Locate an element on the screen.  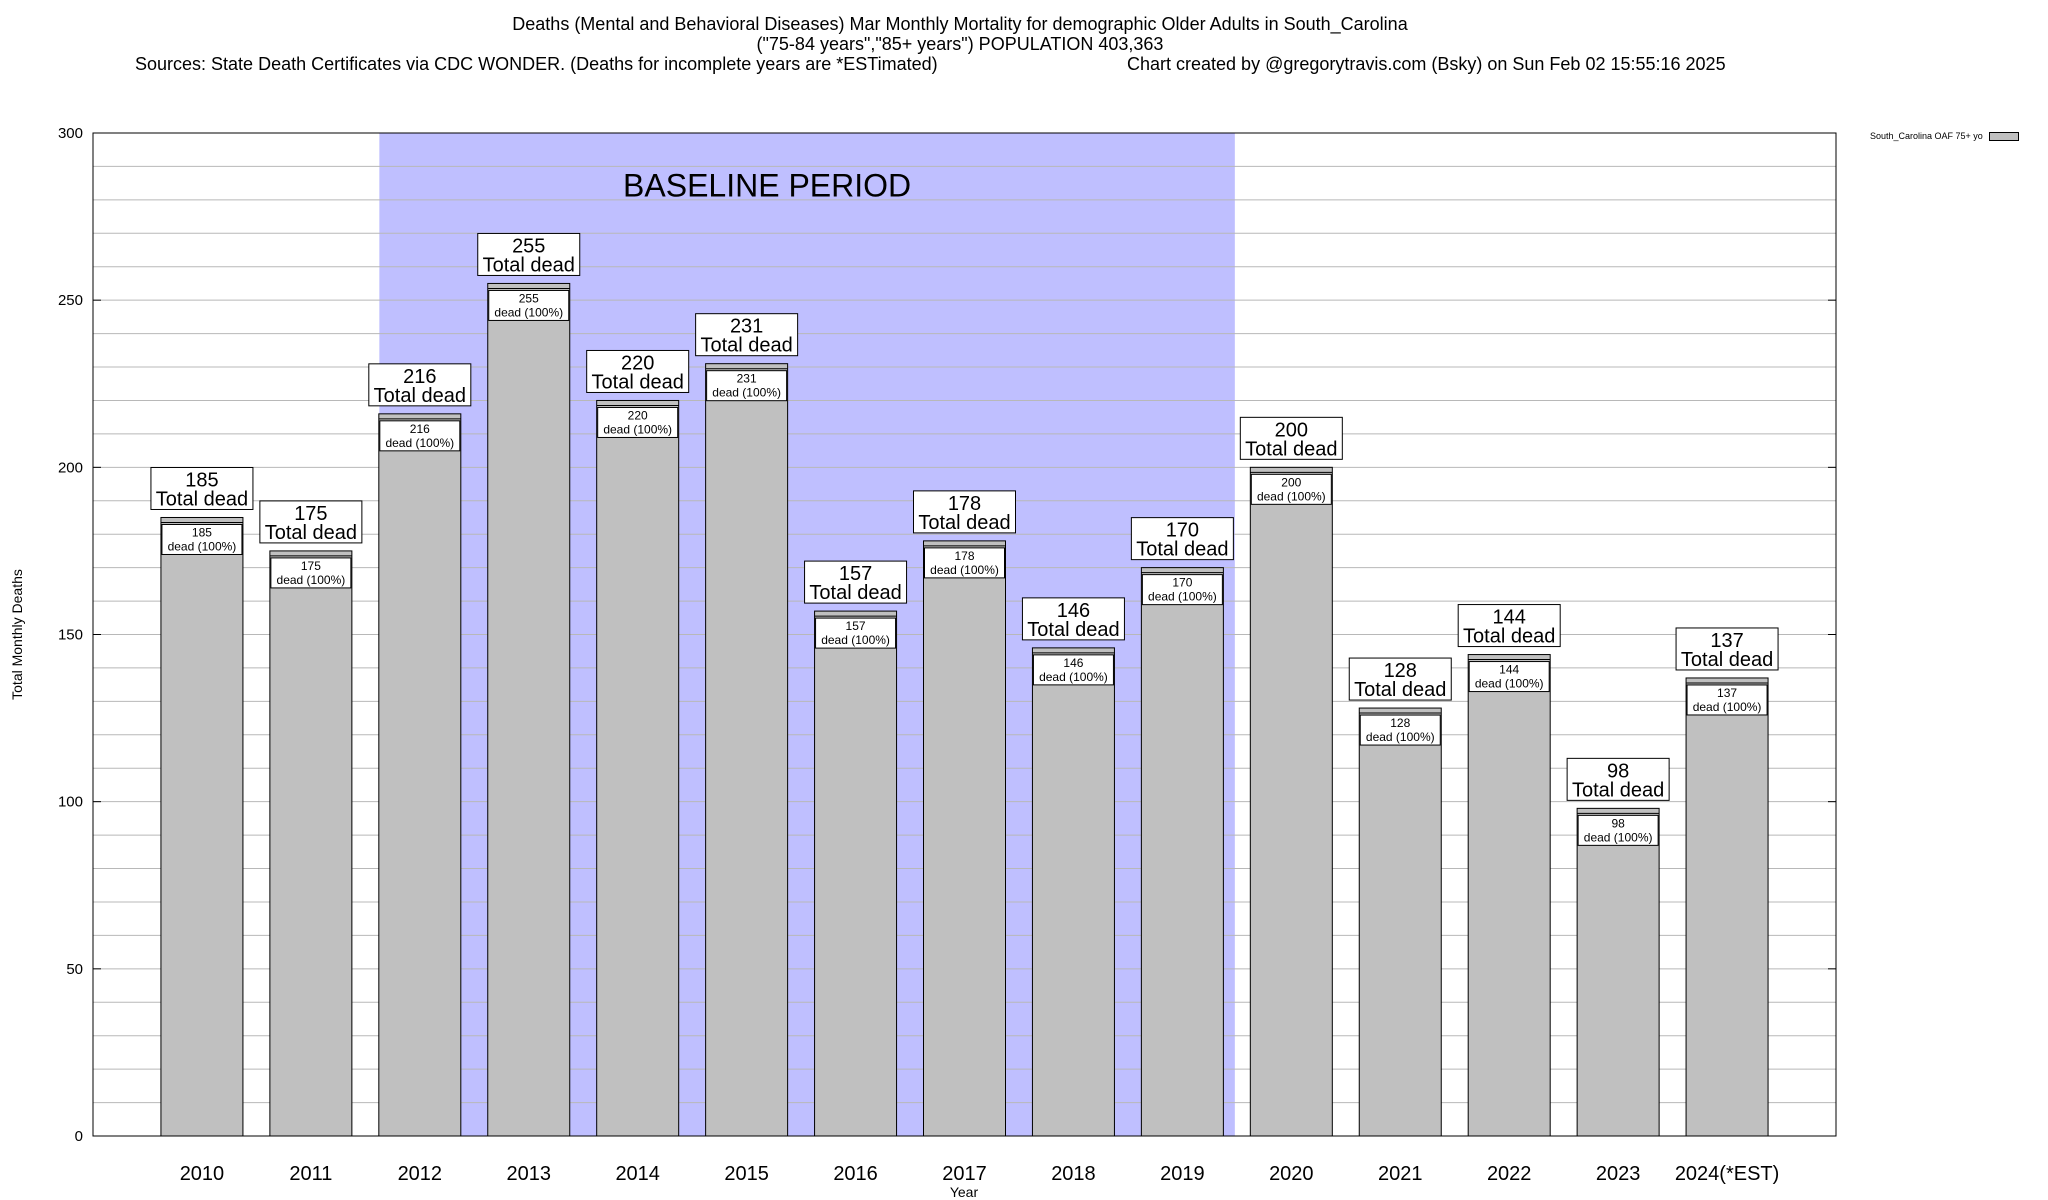
total-value-label: 200 is located at coordinates (1291, 430).